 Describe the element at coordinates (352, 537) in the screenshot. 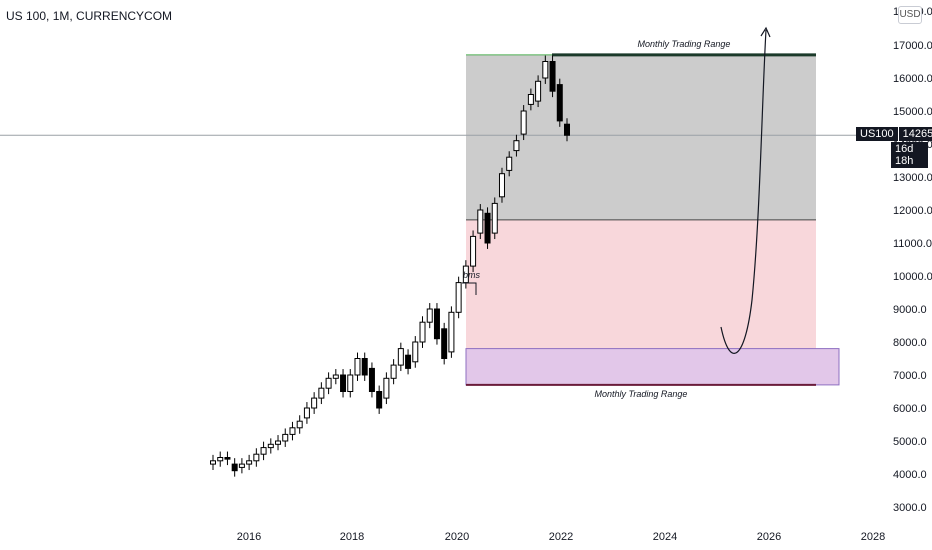

I see `x-tick-label: 2018` at that location.